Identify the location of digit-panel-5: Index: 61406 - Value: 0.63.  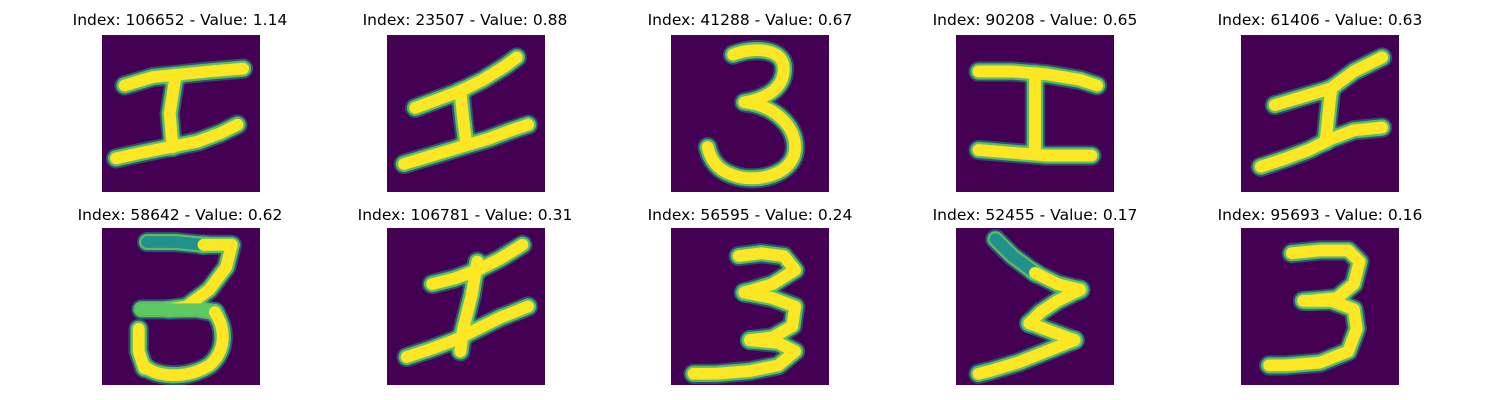
(1320, 100).